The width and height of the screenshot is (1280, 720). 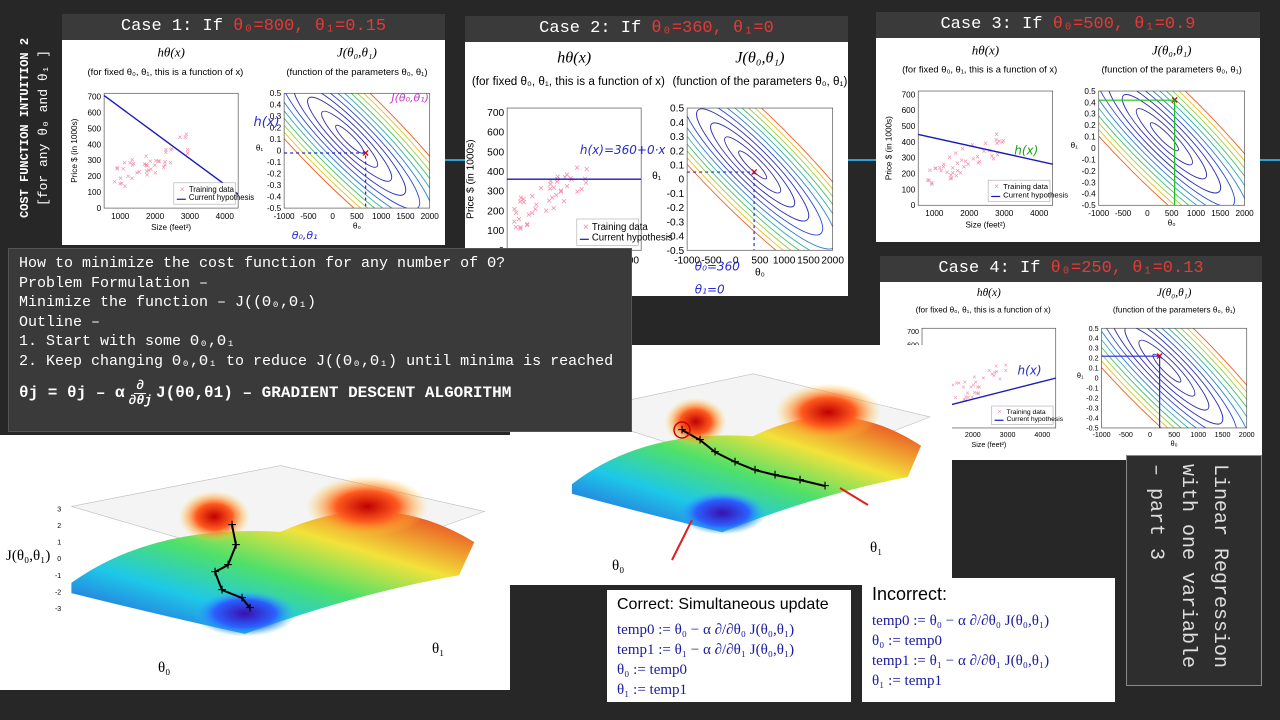 What do you see at coordinates (909, 110) in the screenshot?
I see `y-tick-label: 600` at bounding box center [909, 110].